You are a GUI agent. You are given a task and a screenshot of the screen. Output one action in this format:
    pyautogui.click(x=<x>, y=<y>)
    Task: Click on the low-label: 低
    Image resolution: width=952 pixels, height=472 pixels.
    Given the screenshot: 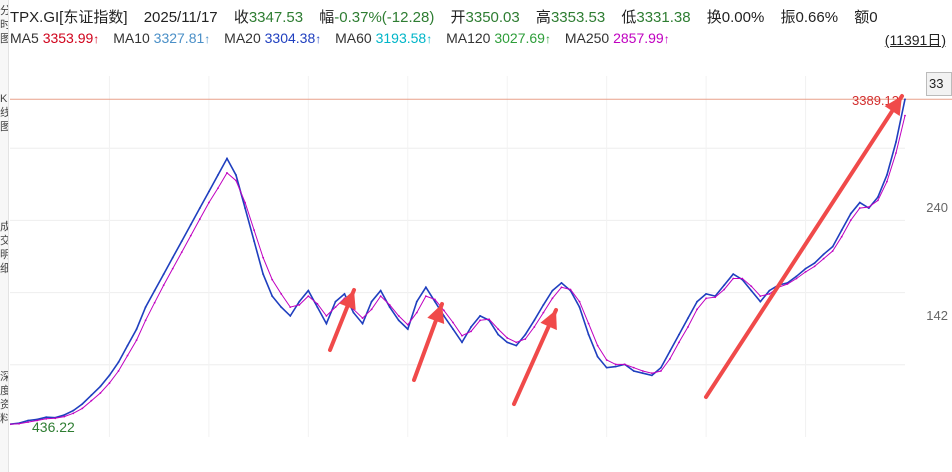 What is the action you would take?
    pyautogui.click(x=629, y=17)
    